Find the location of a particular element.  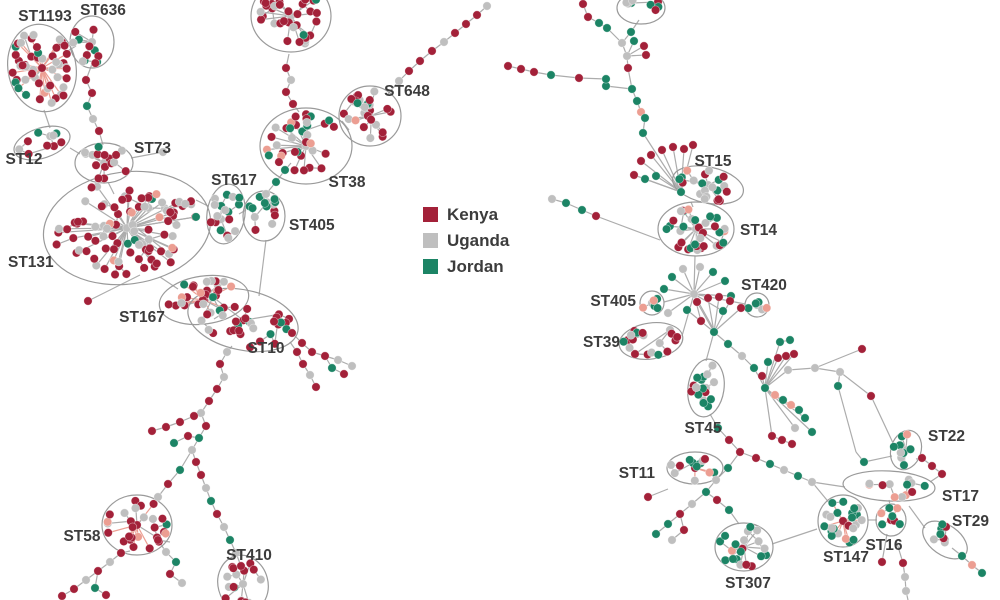

cluster-outline-ST38 is located at coordinates (306, 146).